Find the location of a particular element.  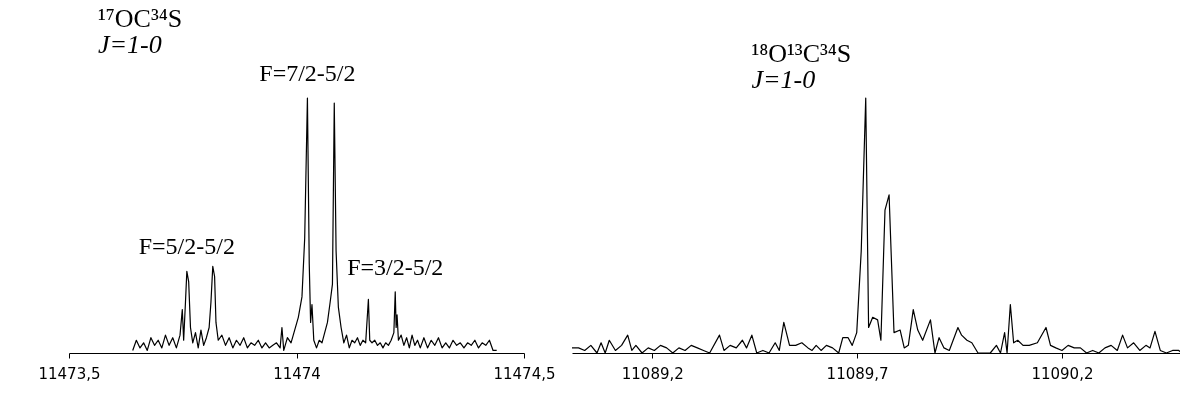

annotation: F=5/2-5/2 is located at coordinates (186, 246).